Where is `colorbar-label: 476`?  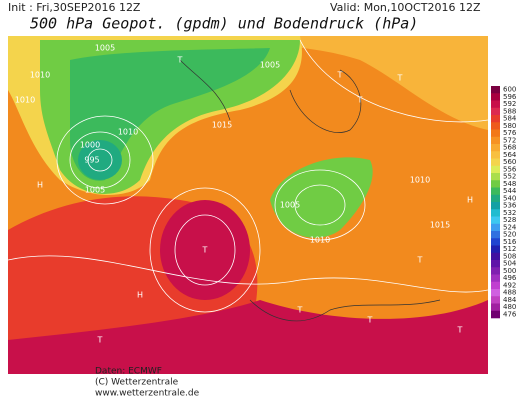 colorbar-label: 476 is located at coordinates (510, 314).